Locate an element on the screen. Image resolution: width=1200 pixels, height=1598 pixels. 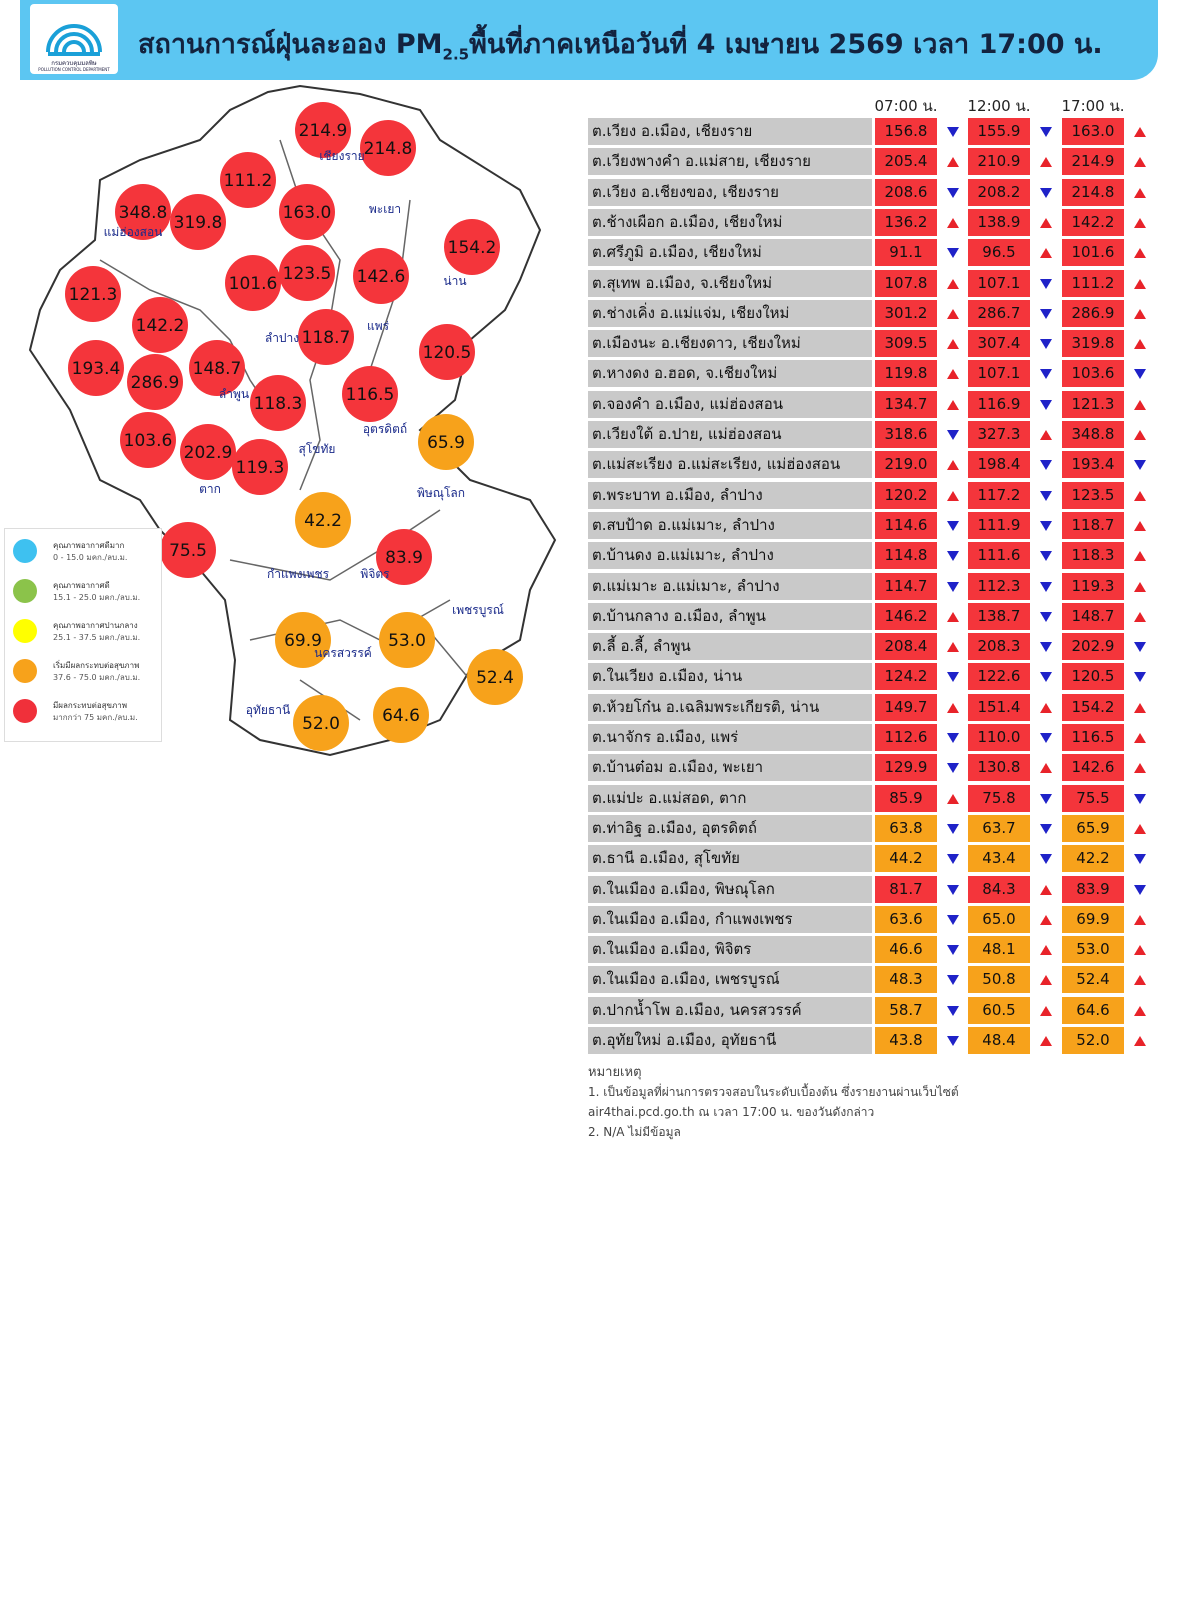
pm-value: 202.9 is located at coordinates (1093, 647).